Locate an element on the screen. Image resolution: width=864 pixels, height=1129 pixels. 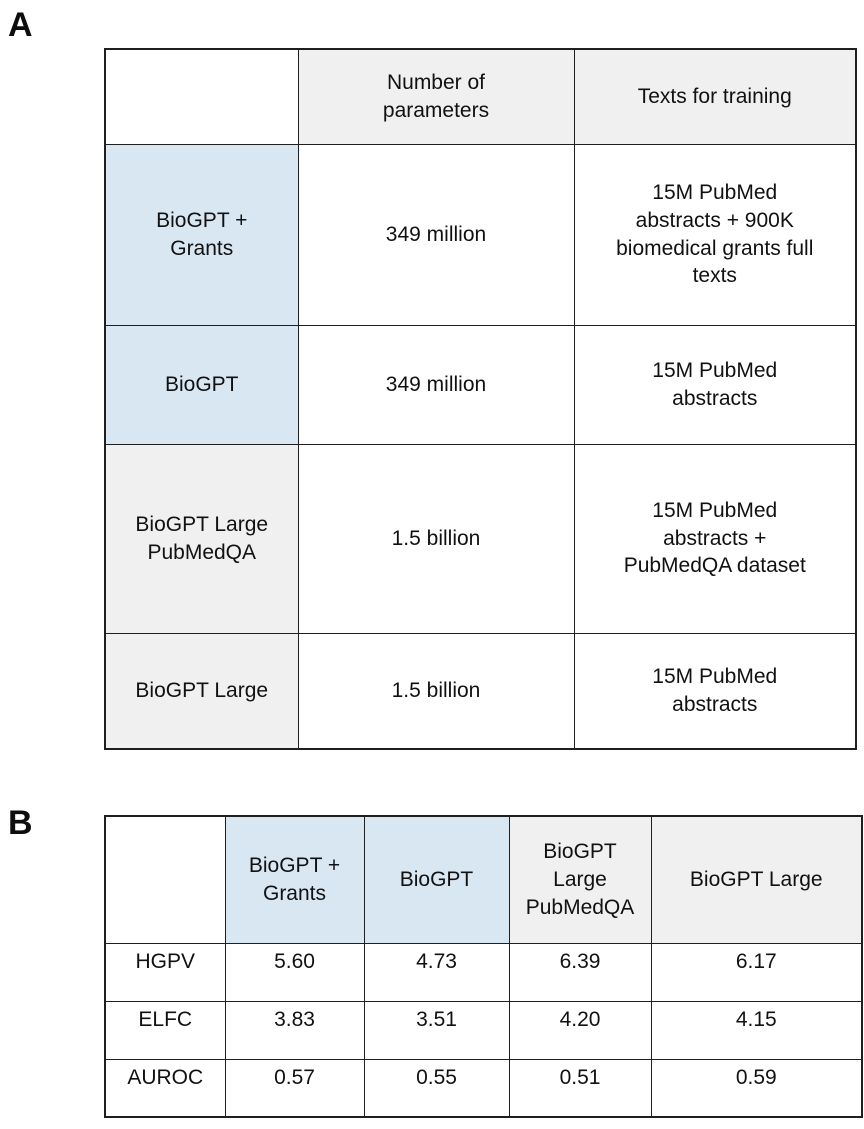
table-b-header-biogpt-large-pubmedqa: BioGPT Large PubMedQA is located at coordinates (580, 879).